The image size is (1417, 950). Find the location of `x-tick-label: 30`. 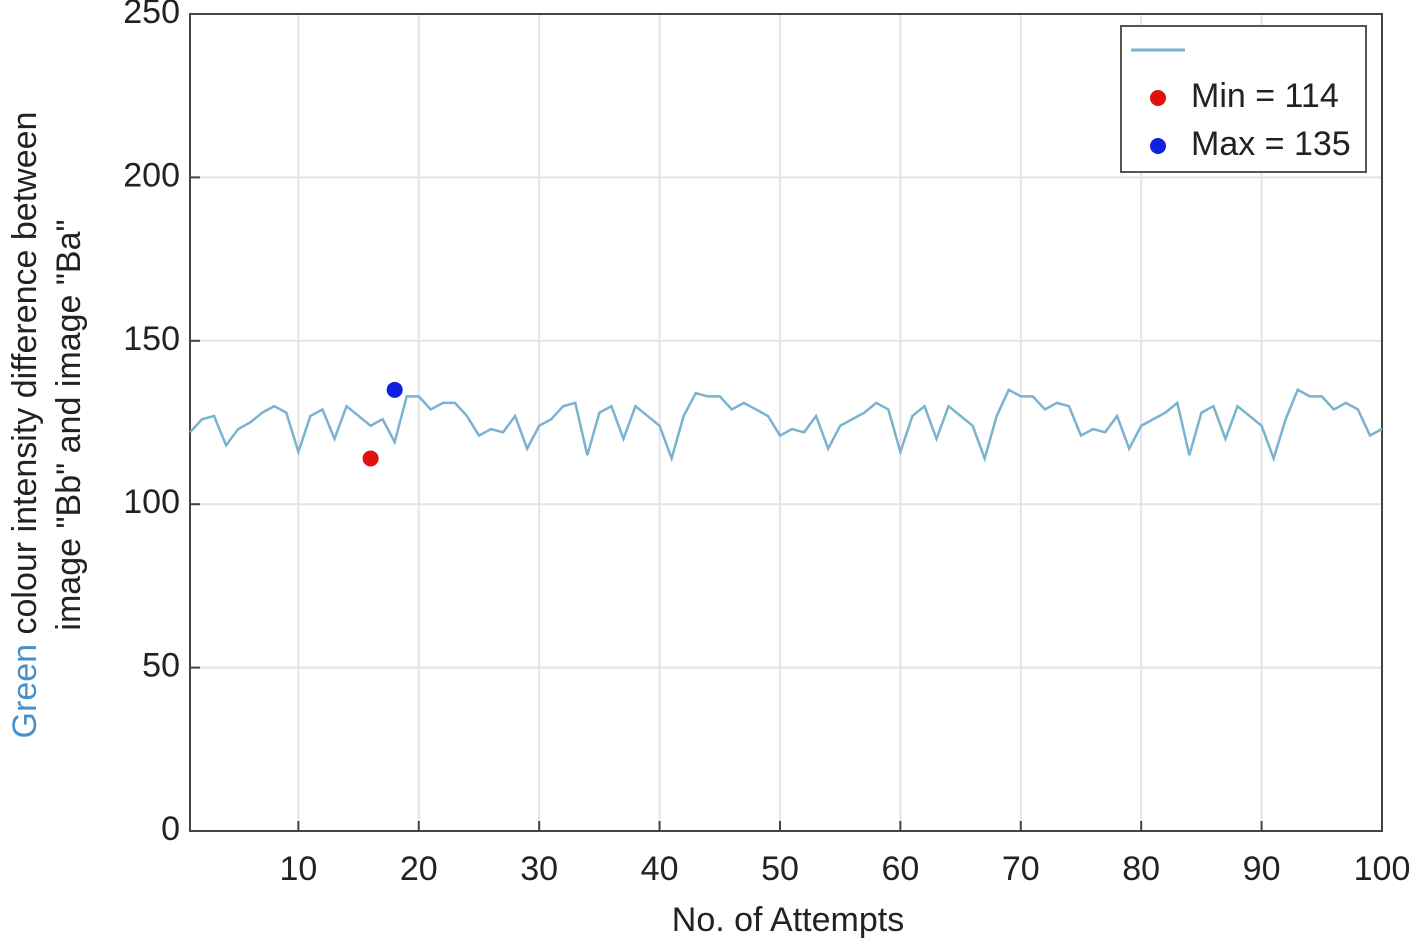

x-tick-label: 30 is located at coordinates (539, 869).